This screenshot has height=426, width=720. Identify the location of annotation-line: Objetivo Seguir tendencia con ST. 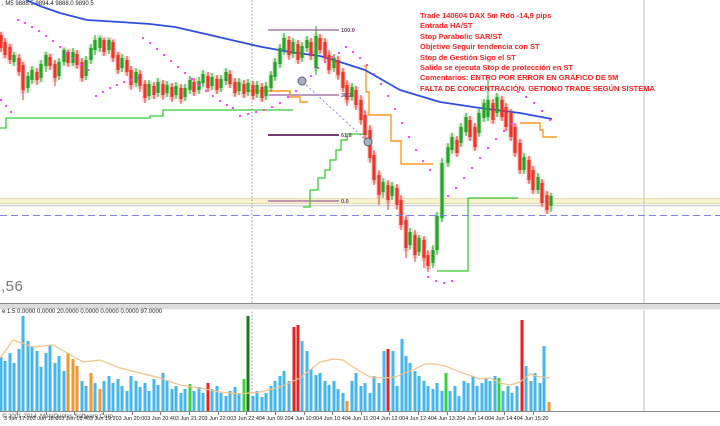
(480, 47).